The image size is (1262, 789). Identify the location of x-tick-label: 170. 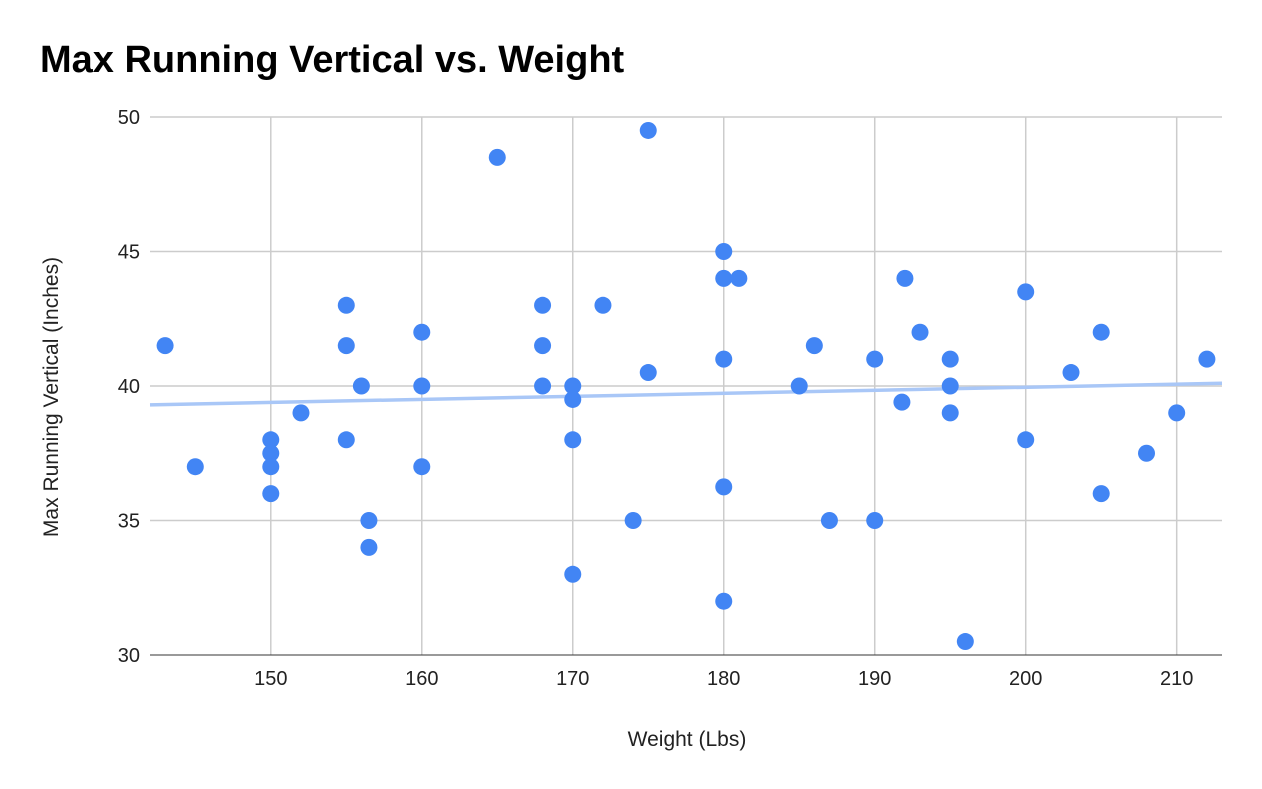
(572, 679).